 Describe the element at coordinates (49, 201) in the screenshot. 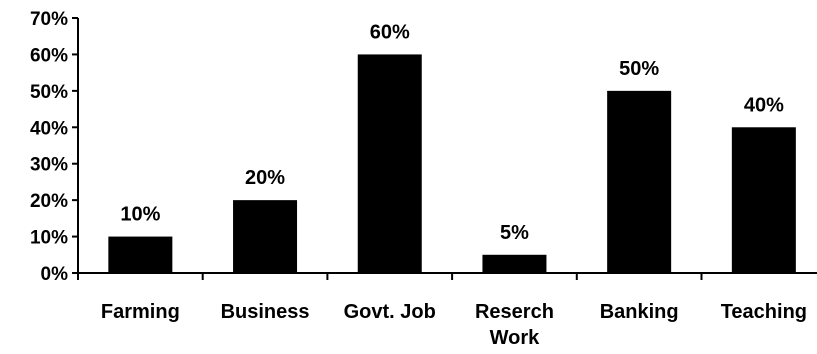

I see `y-tick-label: 20%` at that location.